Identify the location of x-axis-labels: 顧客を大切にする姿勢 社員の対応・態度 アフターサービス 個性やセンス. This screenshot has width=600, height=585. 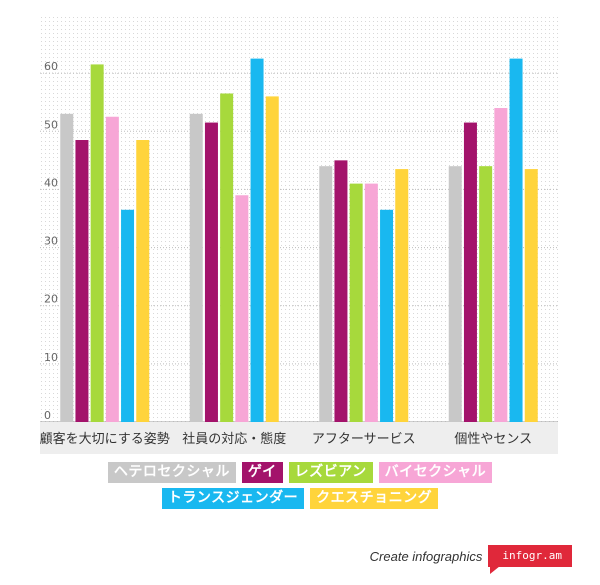
(286, 439).